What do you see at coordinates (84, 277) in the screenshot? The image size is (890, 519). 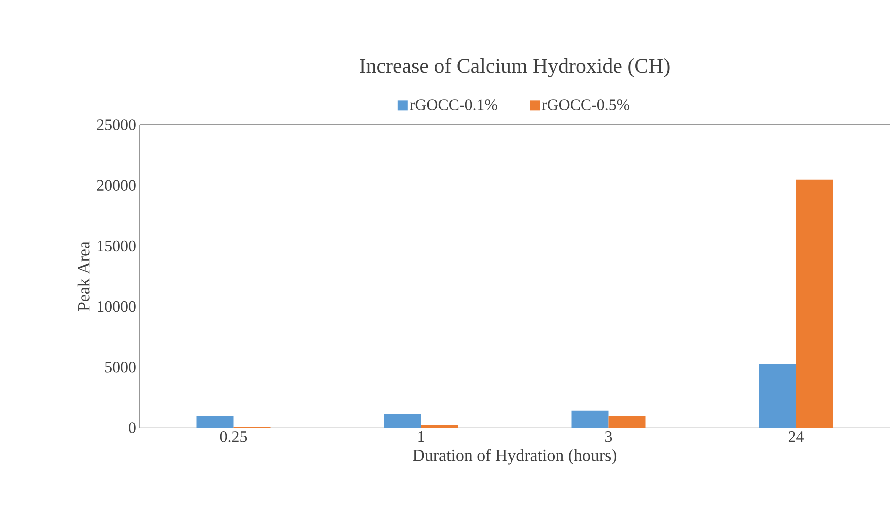 I see `y-axis-title: Peak Area` at bounding box center [84, 277].